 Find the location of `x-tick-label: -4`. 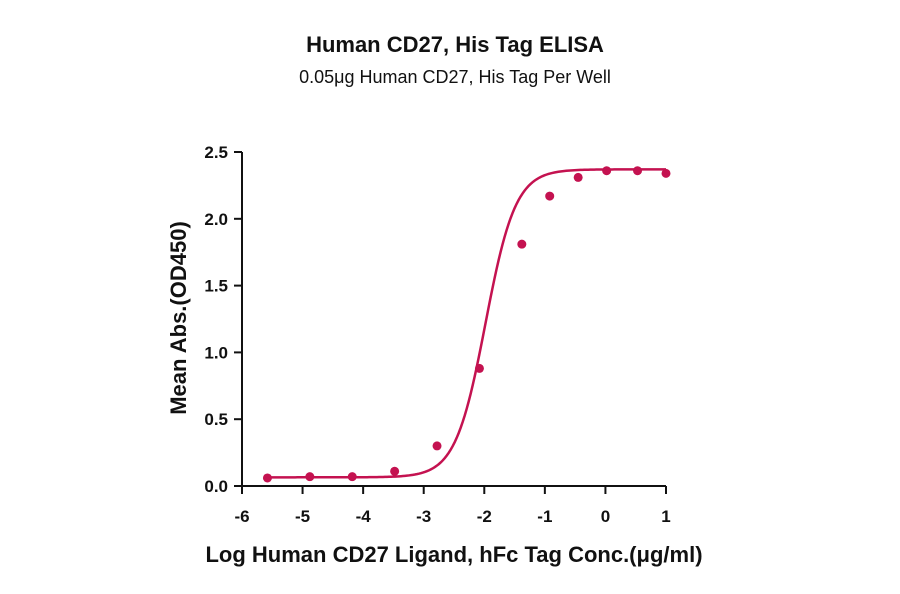

x-tick-label: -4 is located at coordinates (364, 516).